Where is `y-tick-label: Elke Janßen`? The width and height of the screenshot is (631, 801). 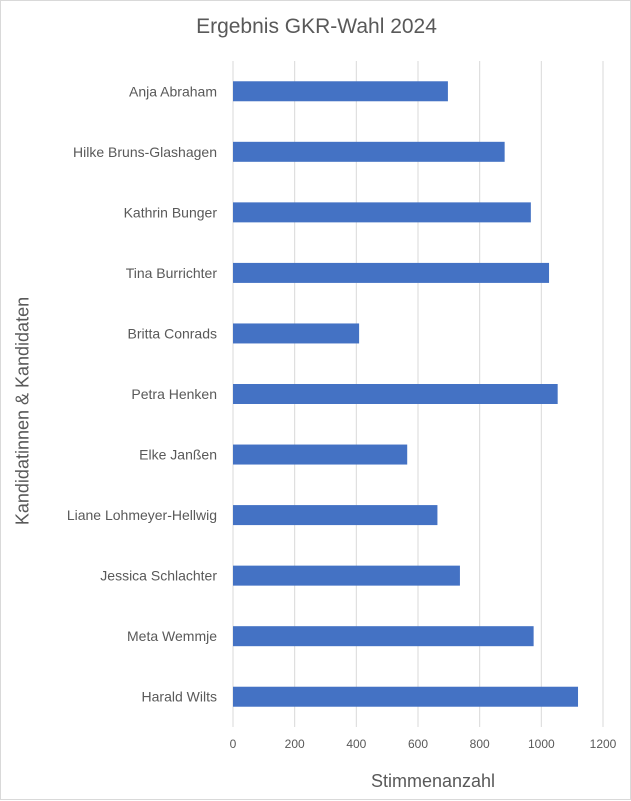
y-tick-label: Elke Janßen is located at coordinates (178, 455).